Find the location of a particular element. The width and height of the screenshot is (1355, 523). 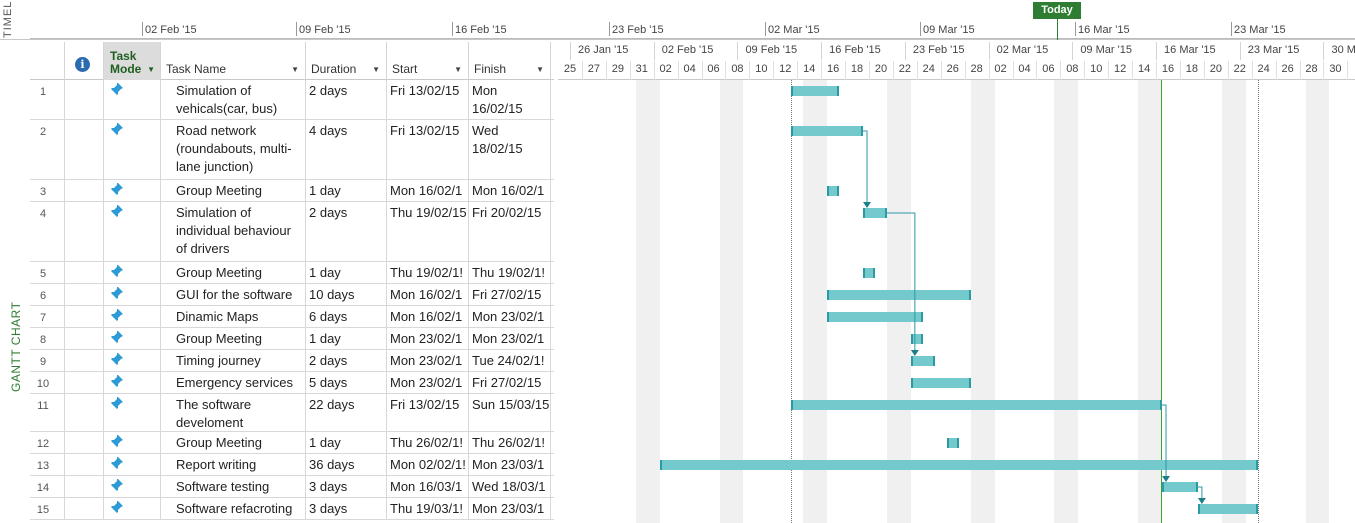

finish-cell: Wed 18/02/15 is located at coordinates (510, 149).